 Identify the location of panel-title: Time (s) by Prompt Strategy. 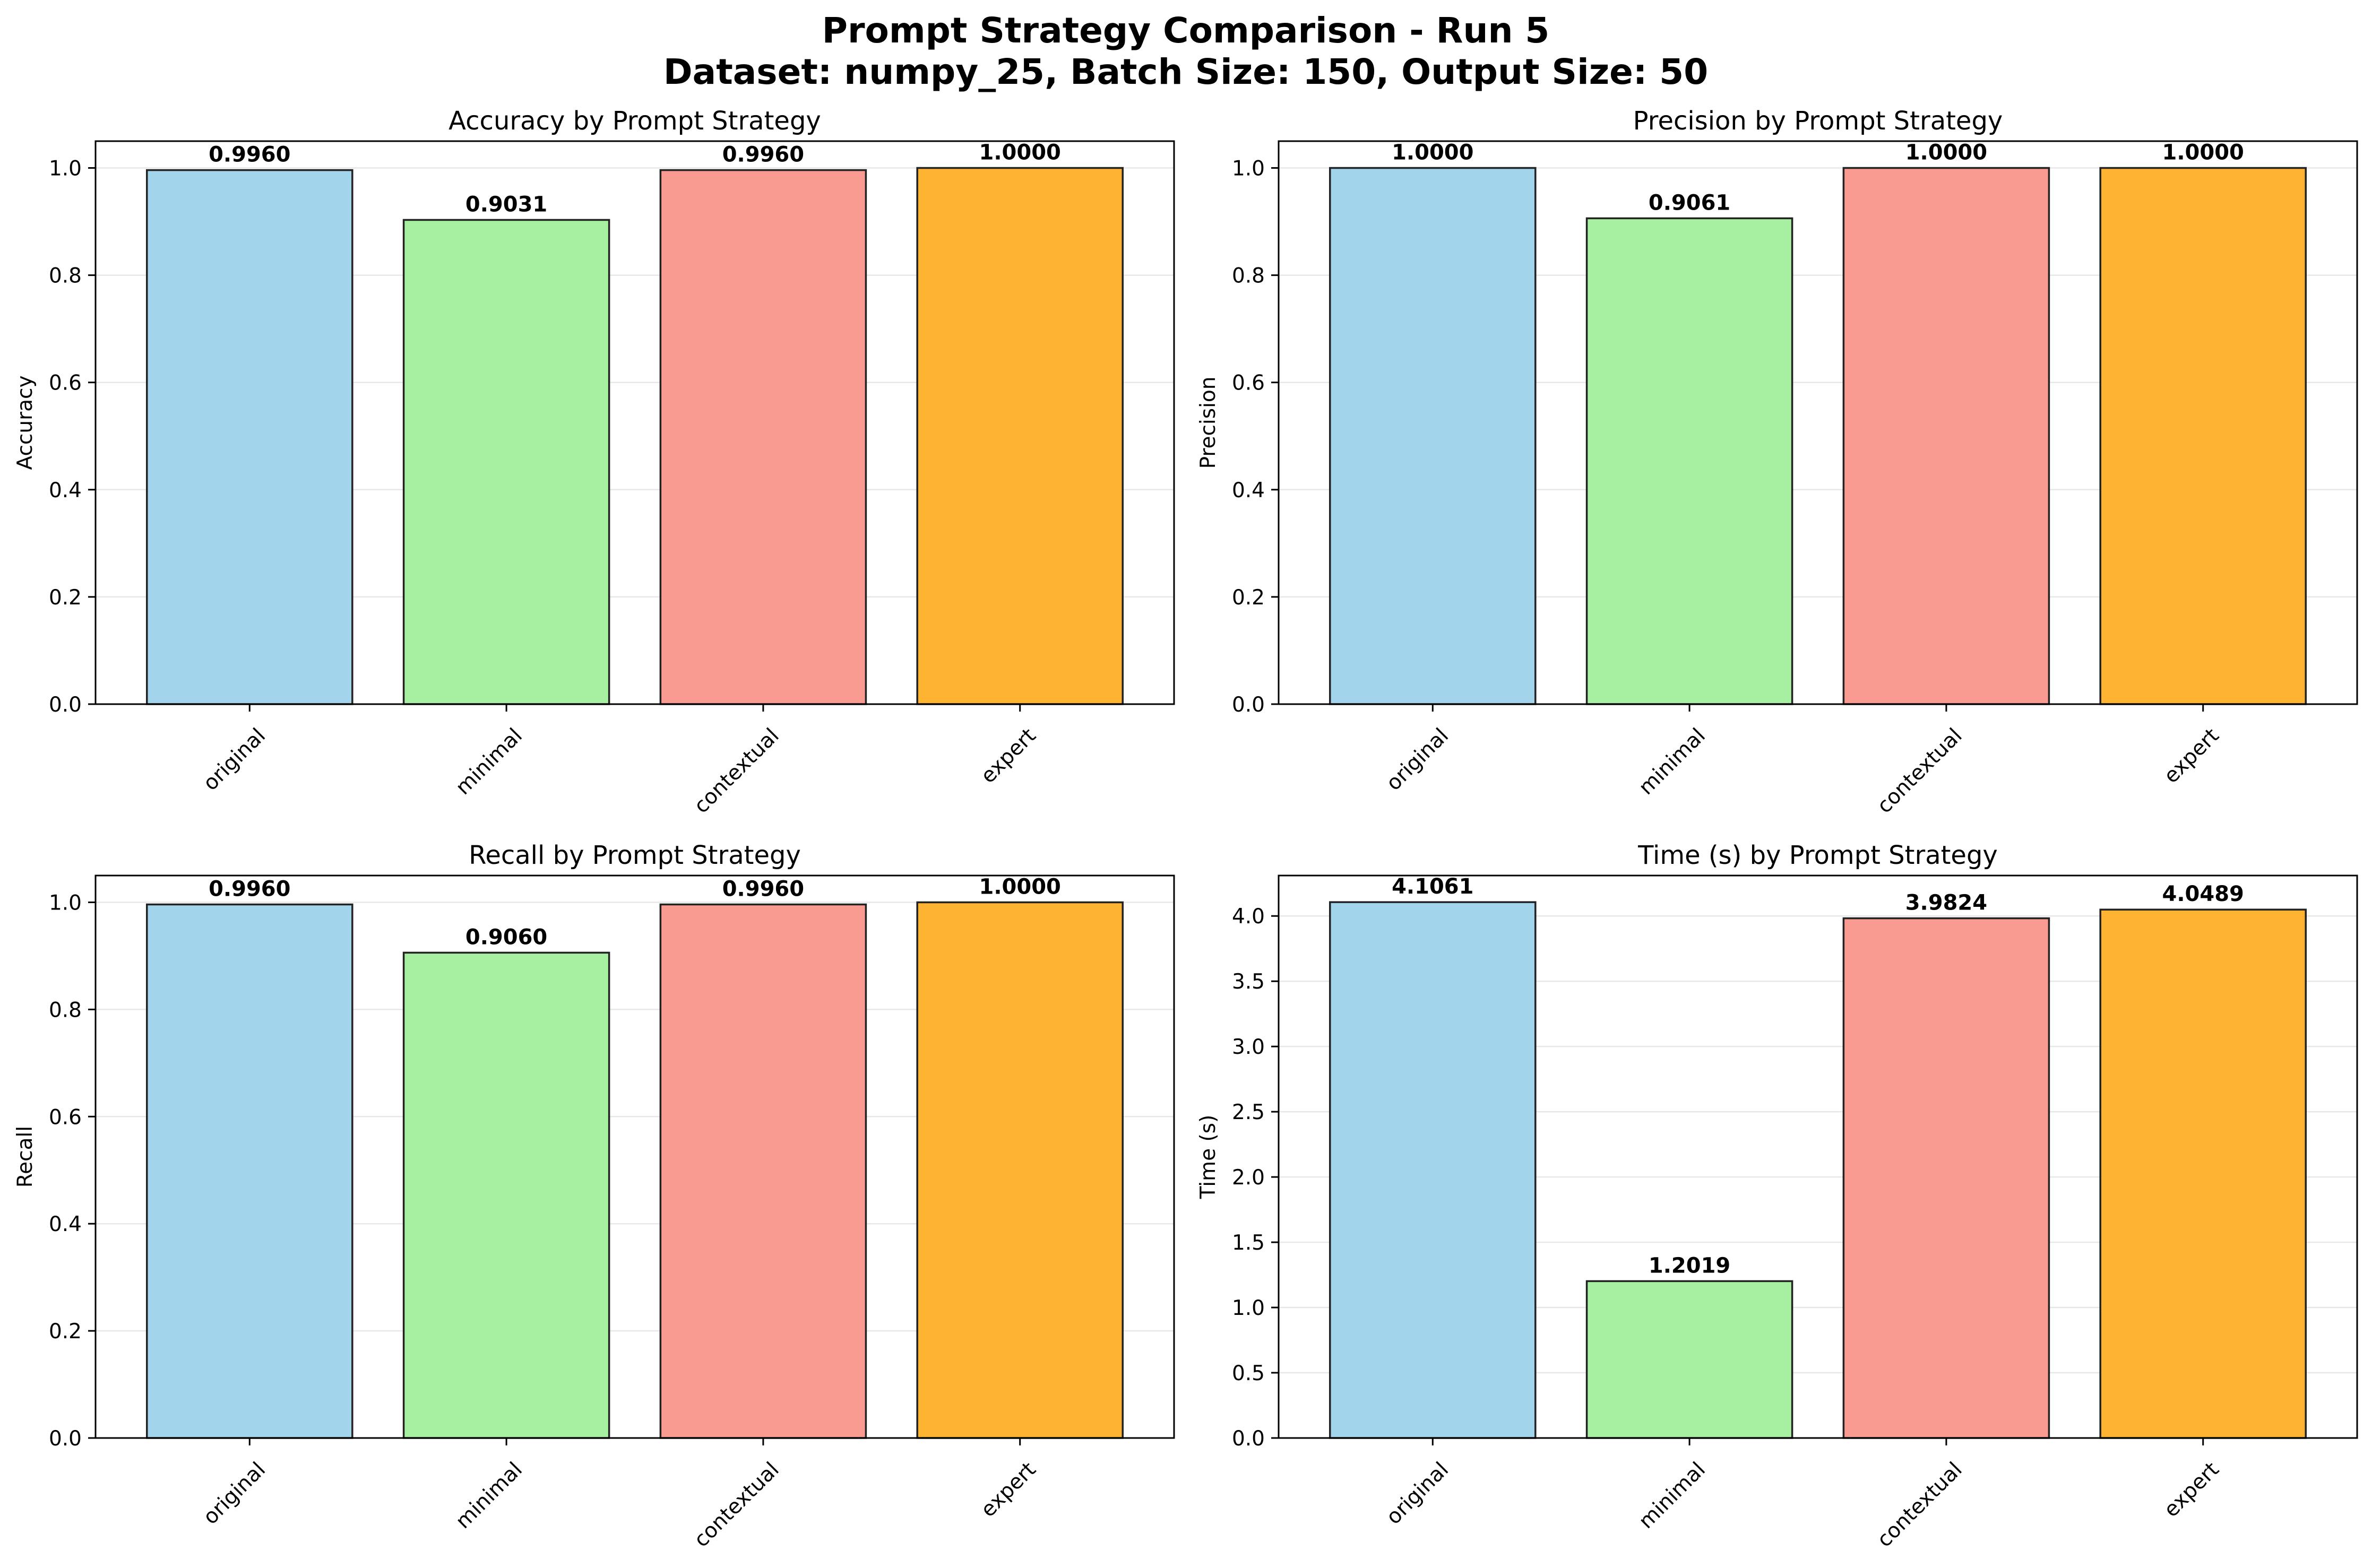
(1817, 855).